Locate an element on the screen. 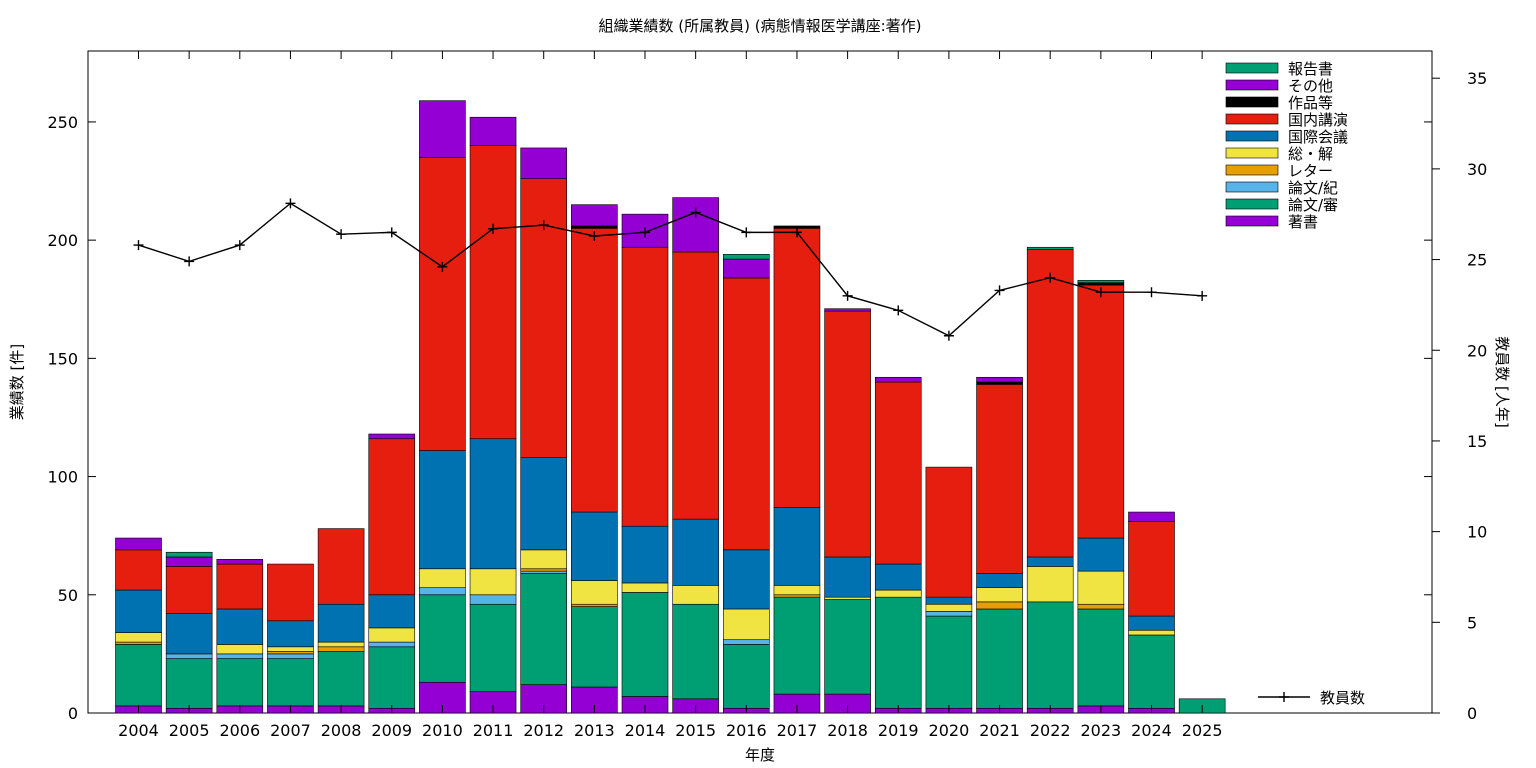  legend-label-line: 教員数 is located at coordinates (1342, 698).